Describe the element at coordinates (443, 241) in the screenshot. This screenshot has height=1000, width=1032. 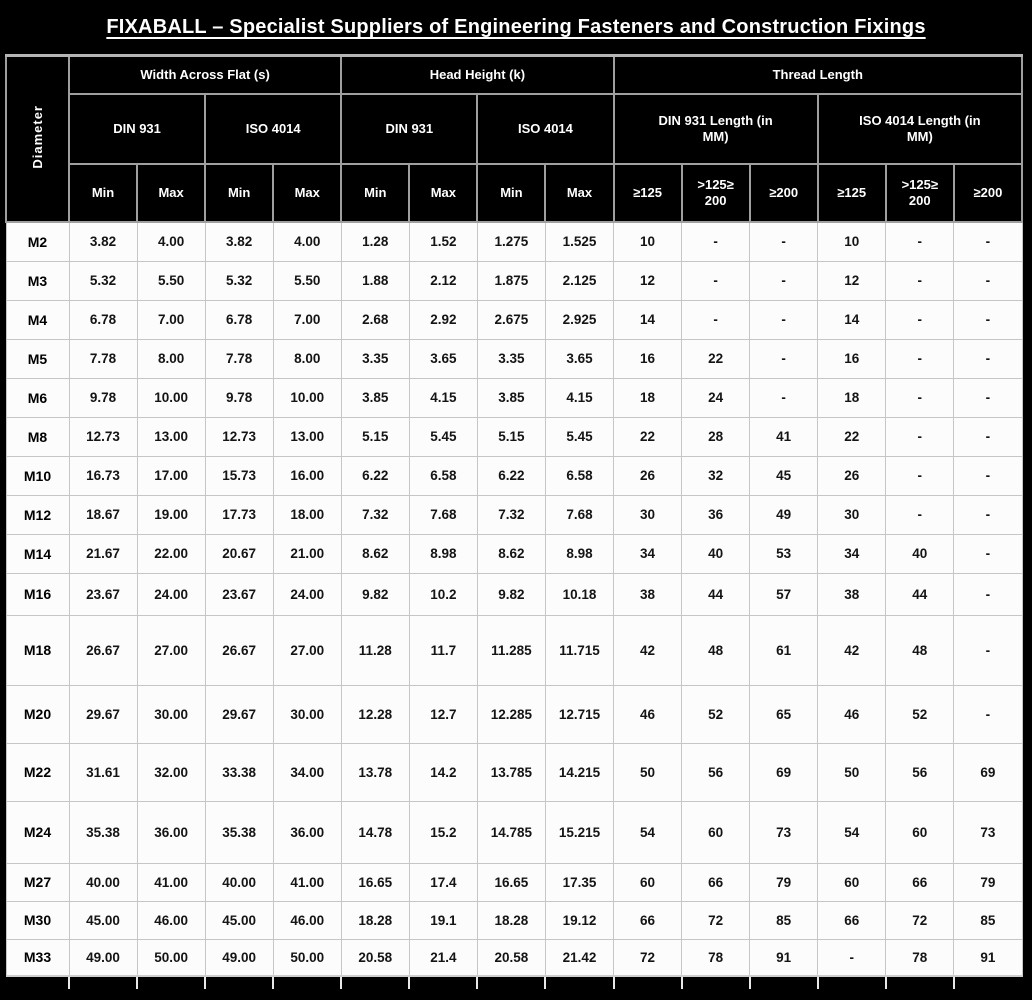
I see `table-cell: 1.52` at that location.